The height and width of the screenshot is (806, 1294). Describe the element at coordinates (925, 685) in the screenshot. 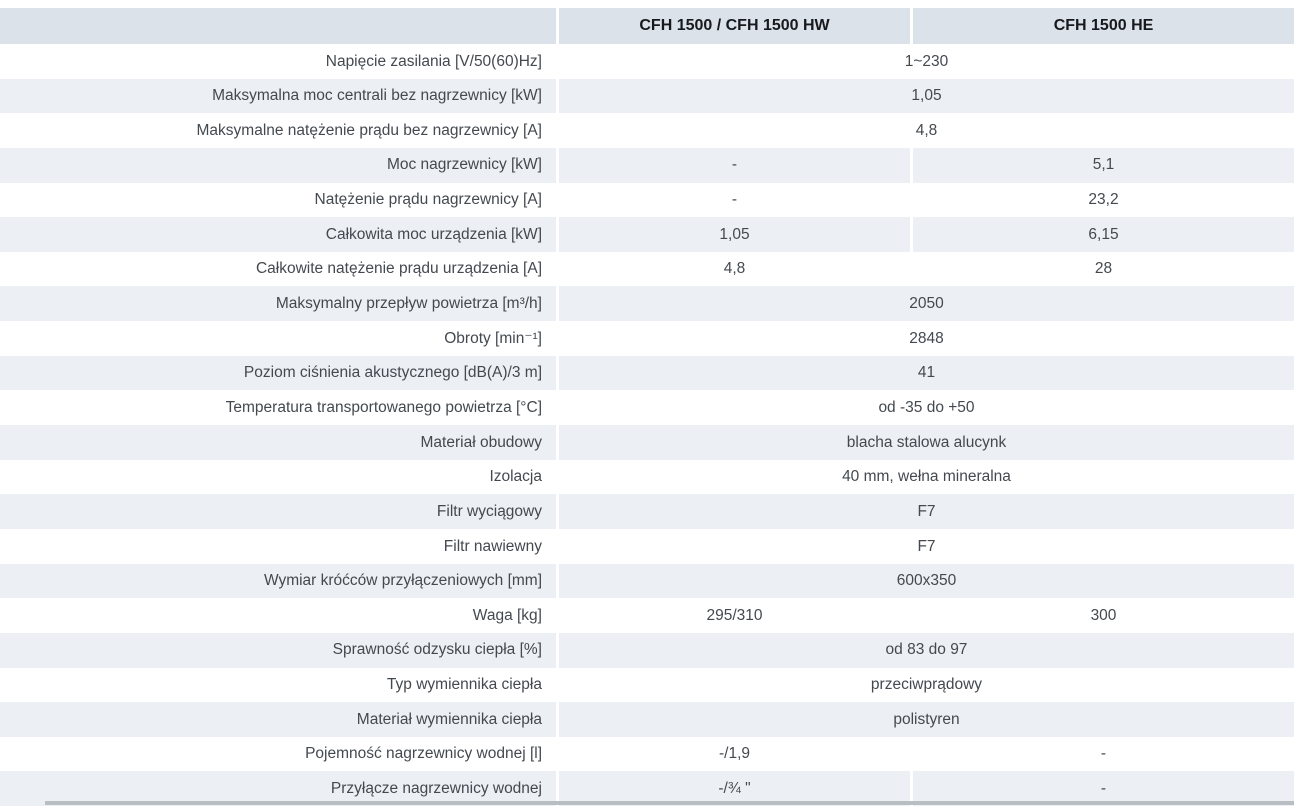

I see `row-value-merged: przeciwprądowy` at that location.